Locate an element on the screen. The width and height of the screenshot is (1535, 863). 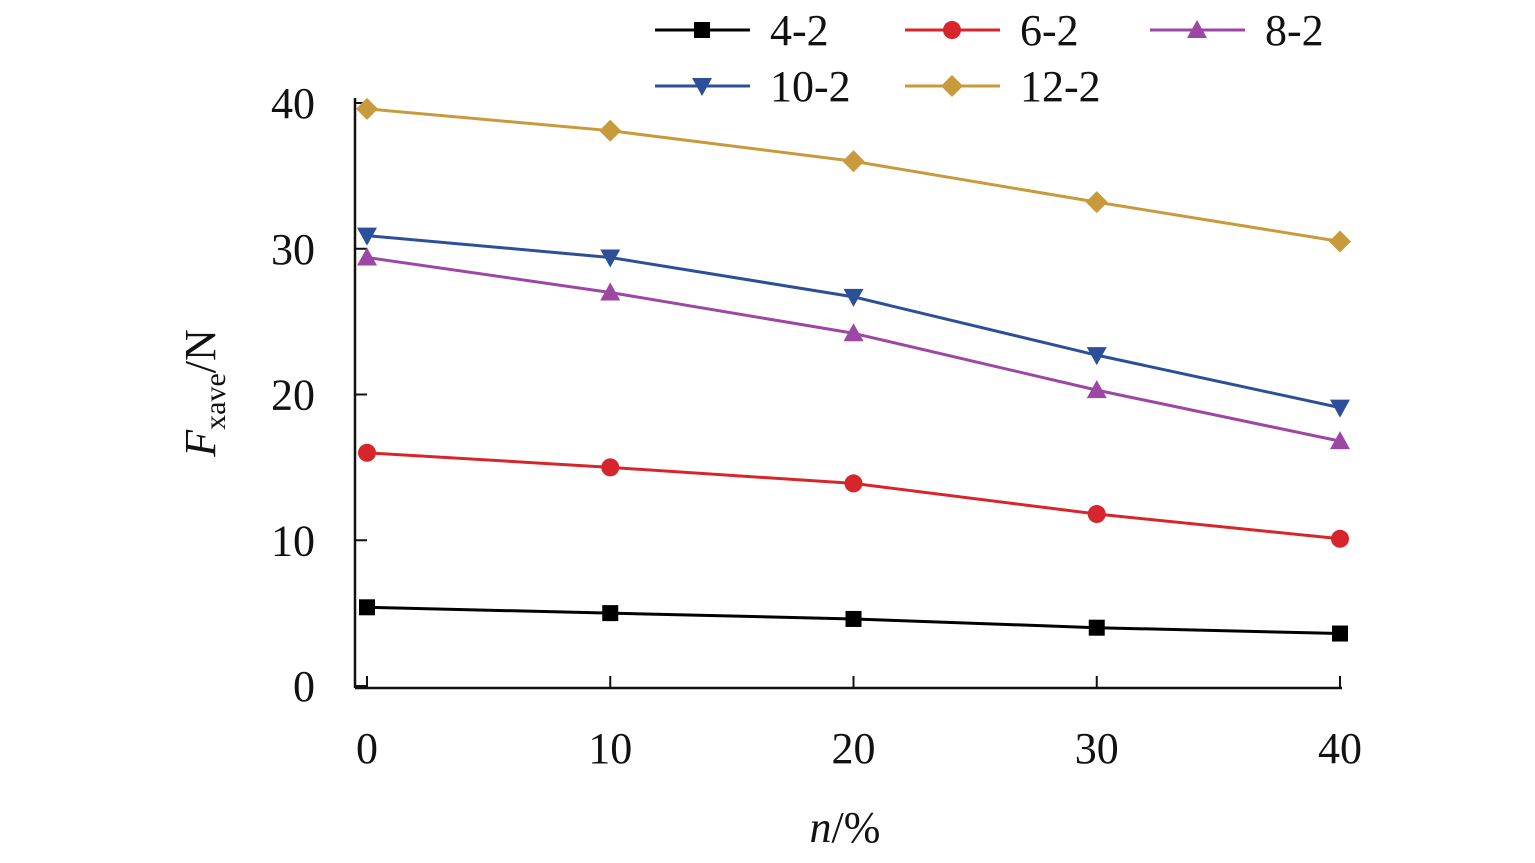
y-tick-label: 20 is located at coordinates (293, 395).